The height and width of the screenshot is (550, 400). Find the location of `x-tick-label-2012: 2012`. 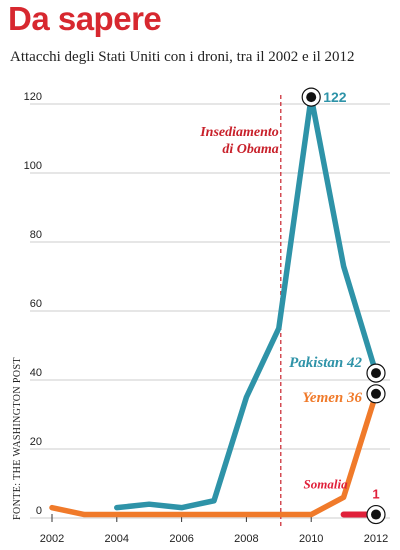

x-tick-label-2012: 2012 is located at coordinates (376, 539).